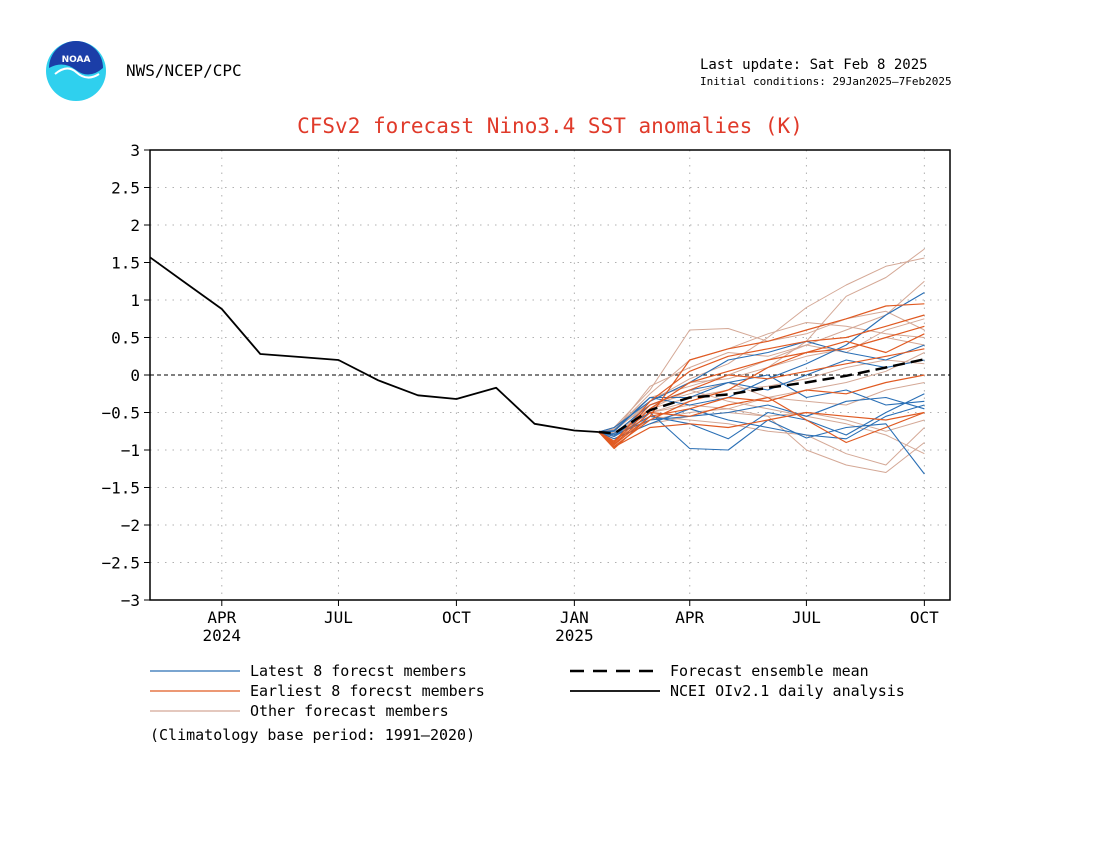 Image resolution: width=1100 pixels, height=850 pixels. What do you see at coordinates (135, 225) in the screenshot?
I see `y-tick-label: 2` at bounding box center [135, 225].